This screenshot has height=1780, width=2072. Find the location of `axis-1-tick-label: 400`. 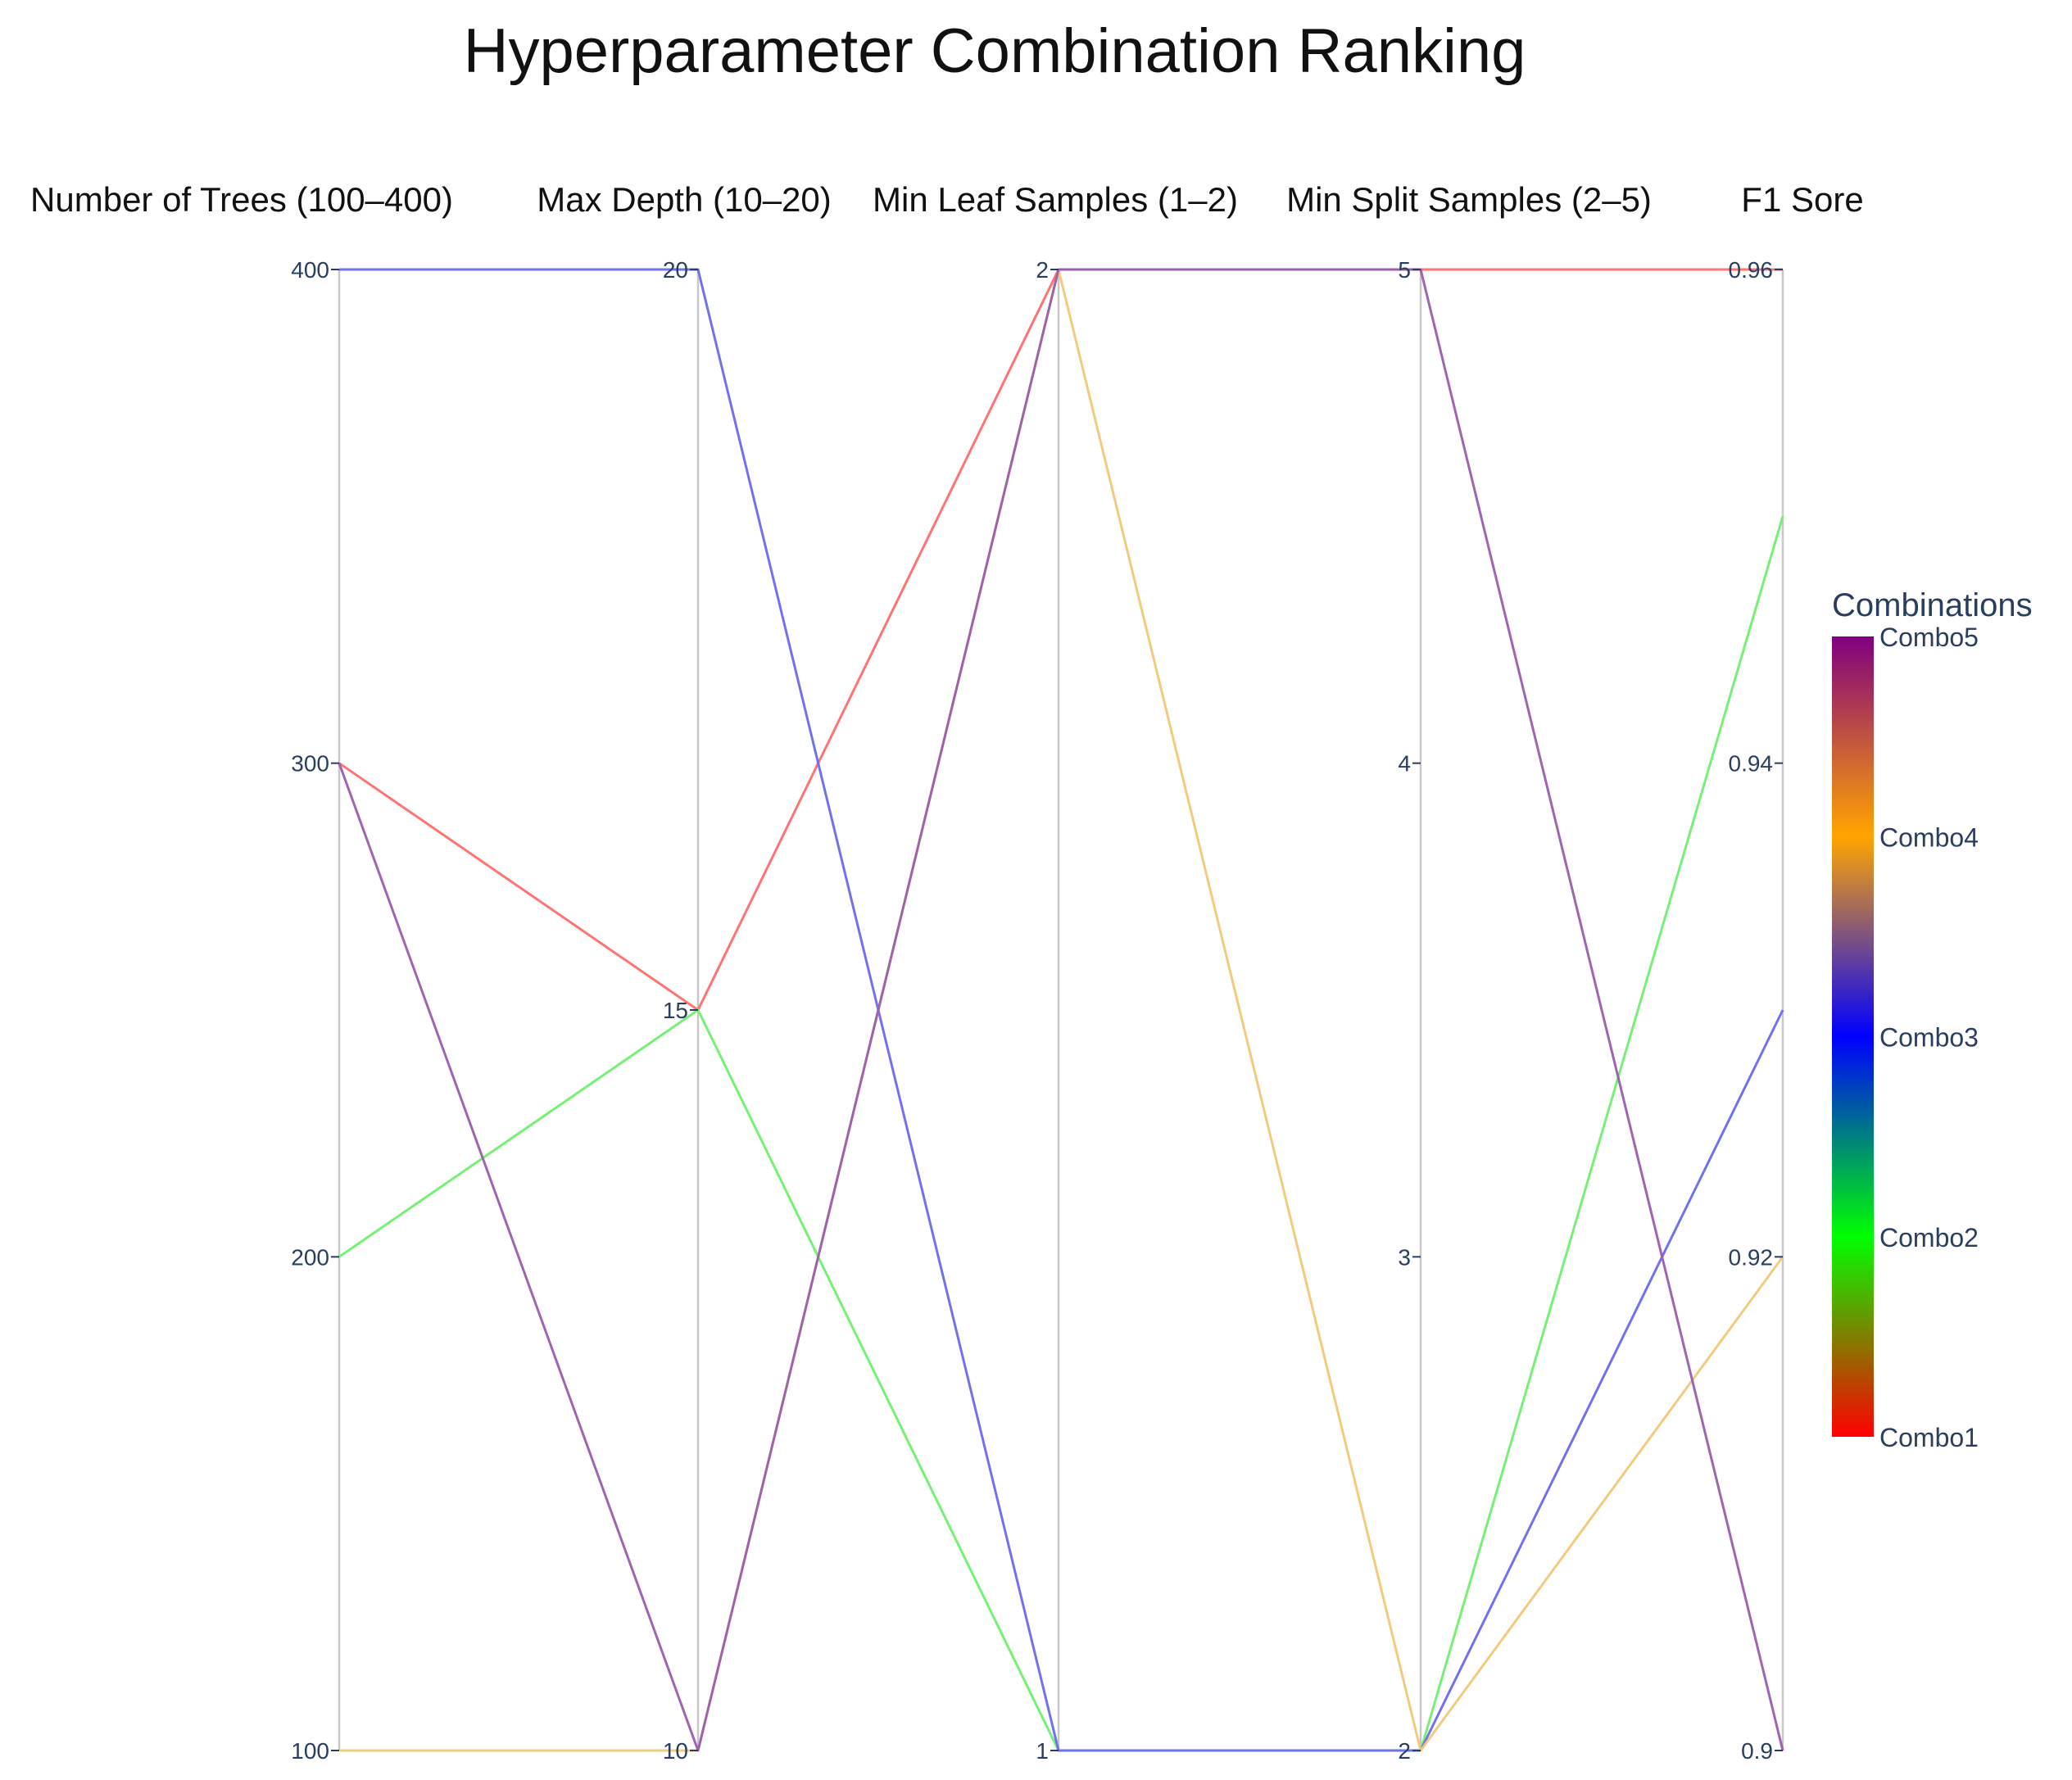

axis-1-tick-label: 400 is located at coordinates (310, 270).